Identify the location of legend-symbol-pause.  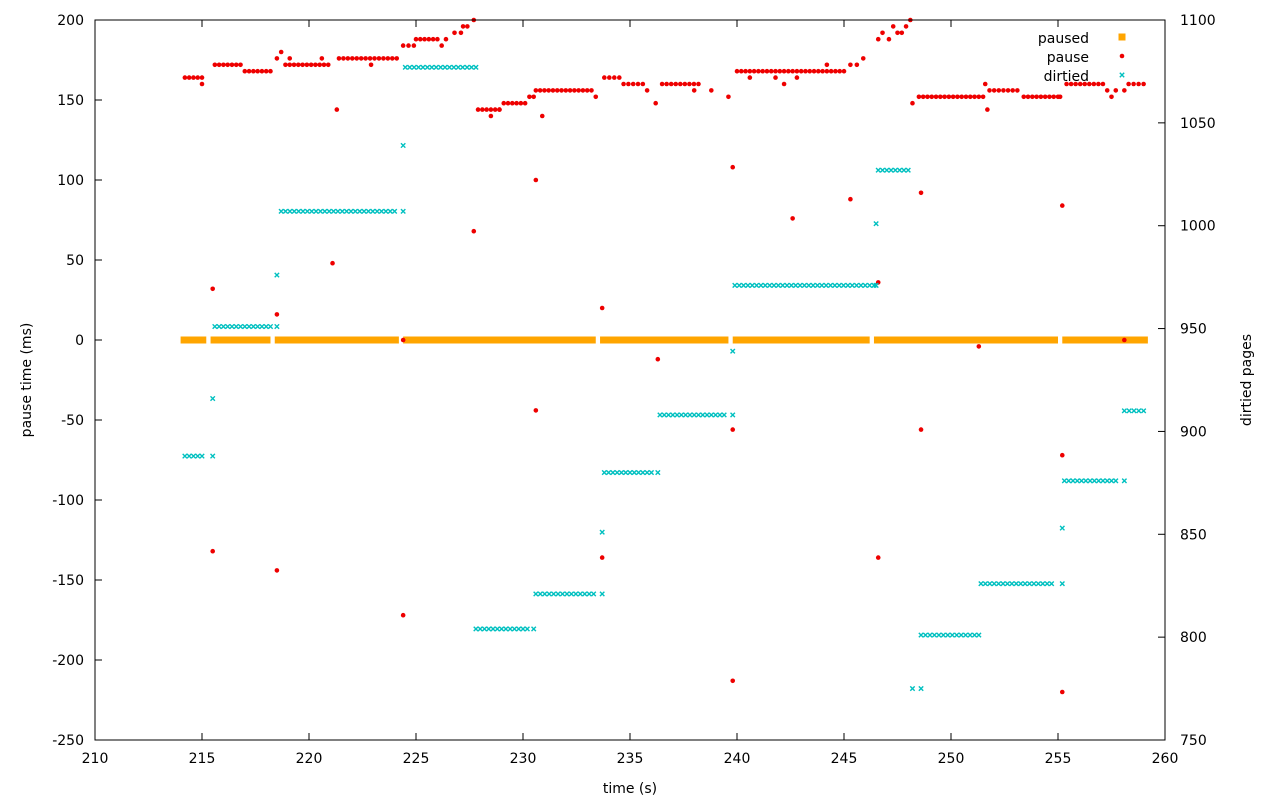
(1122, 56).